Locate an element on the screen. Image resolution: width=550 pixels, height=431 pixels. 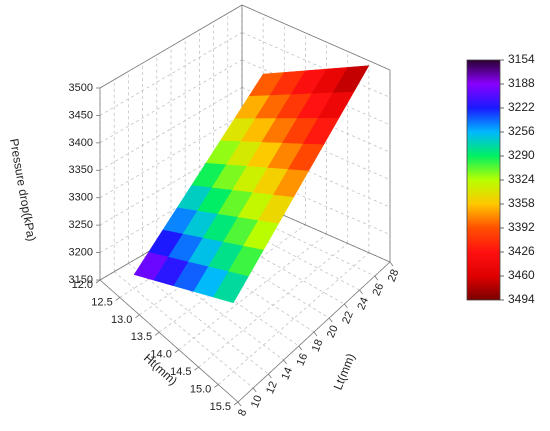
z-tick-label: 3300 is located at coordinates (81, 198).